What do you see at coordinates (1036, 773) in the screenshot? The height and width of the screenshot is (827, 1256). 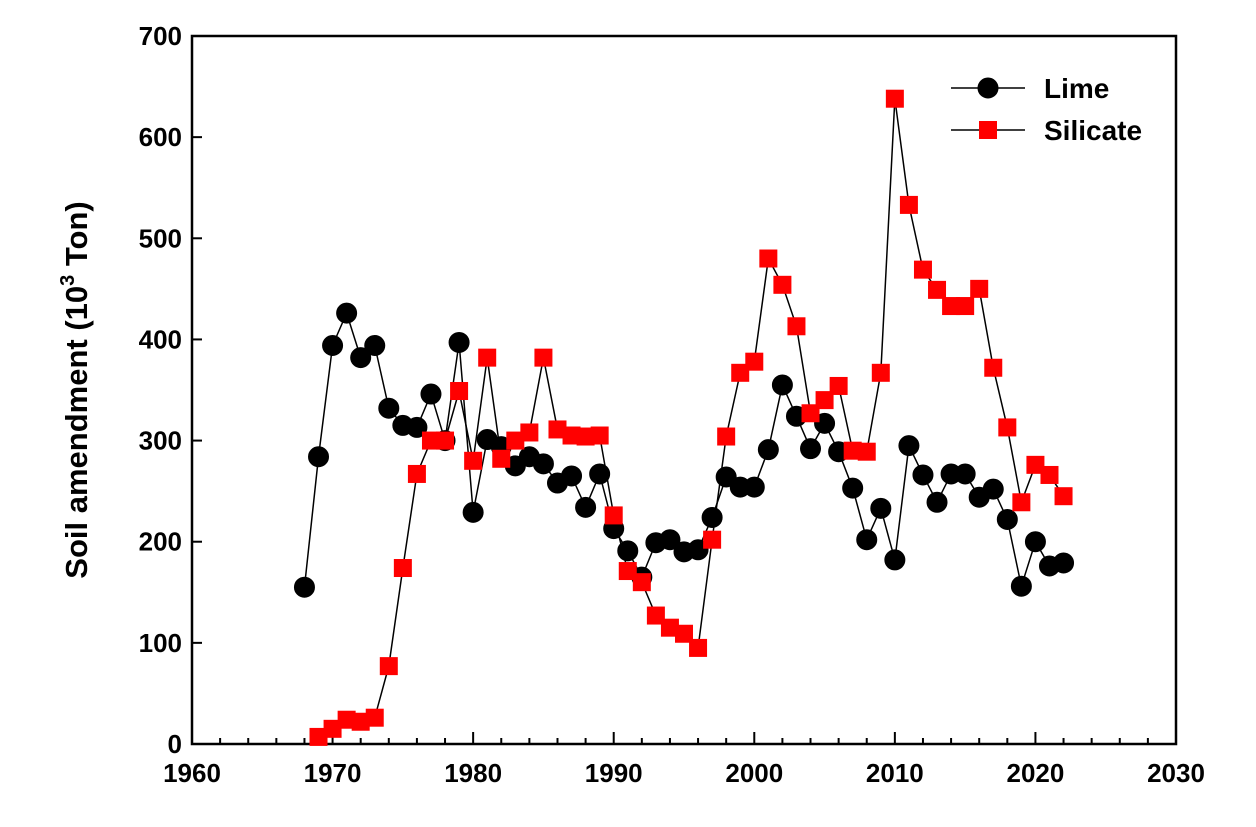 I see `x-tick-label: 2020` at bounding box center [1036, 773].